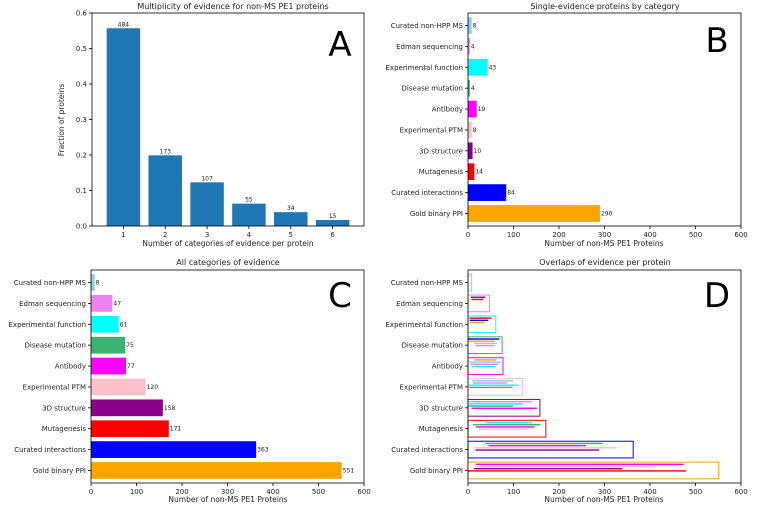 The width and height of the screenshot is (759, 507). I want to click on panel-d-ytick-label: Gold binary PPI, so click(436, 471).